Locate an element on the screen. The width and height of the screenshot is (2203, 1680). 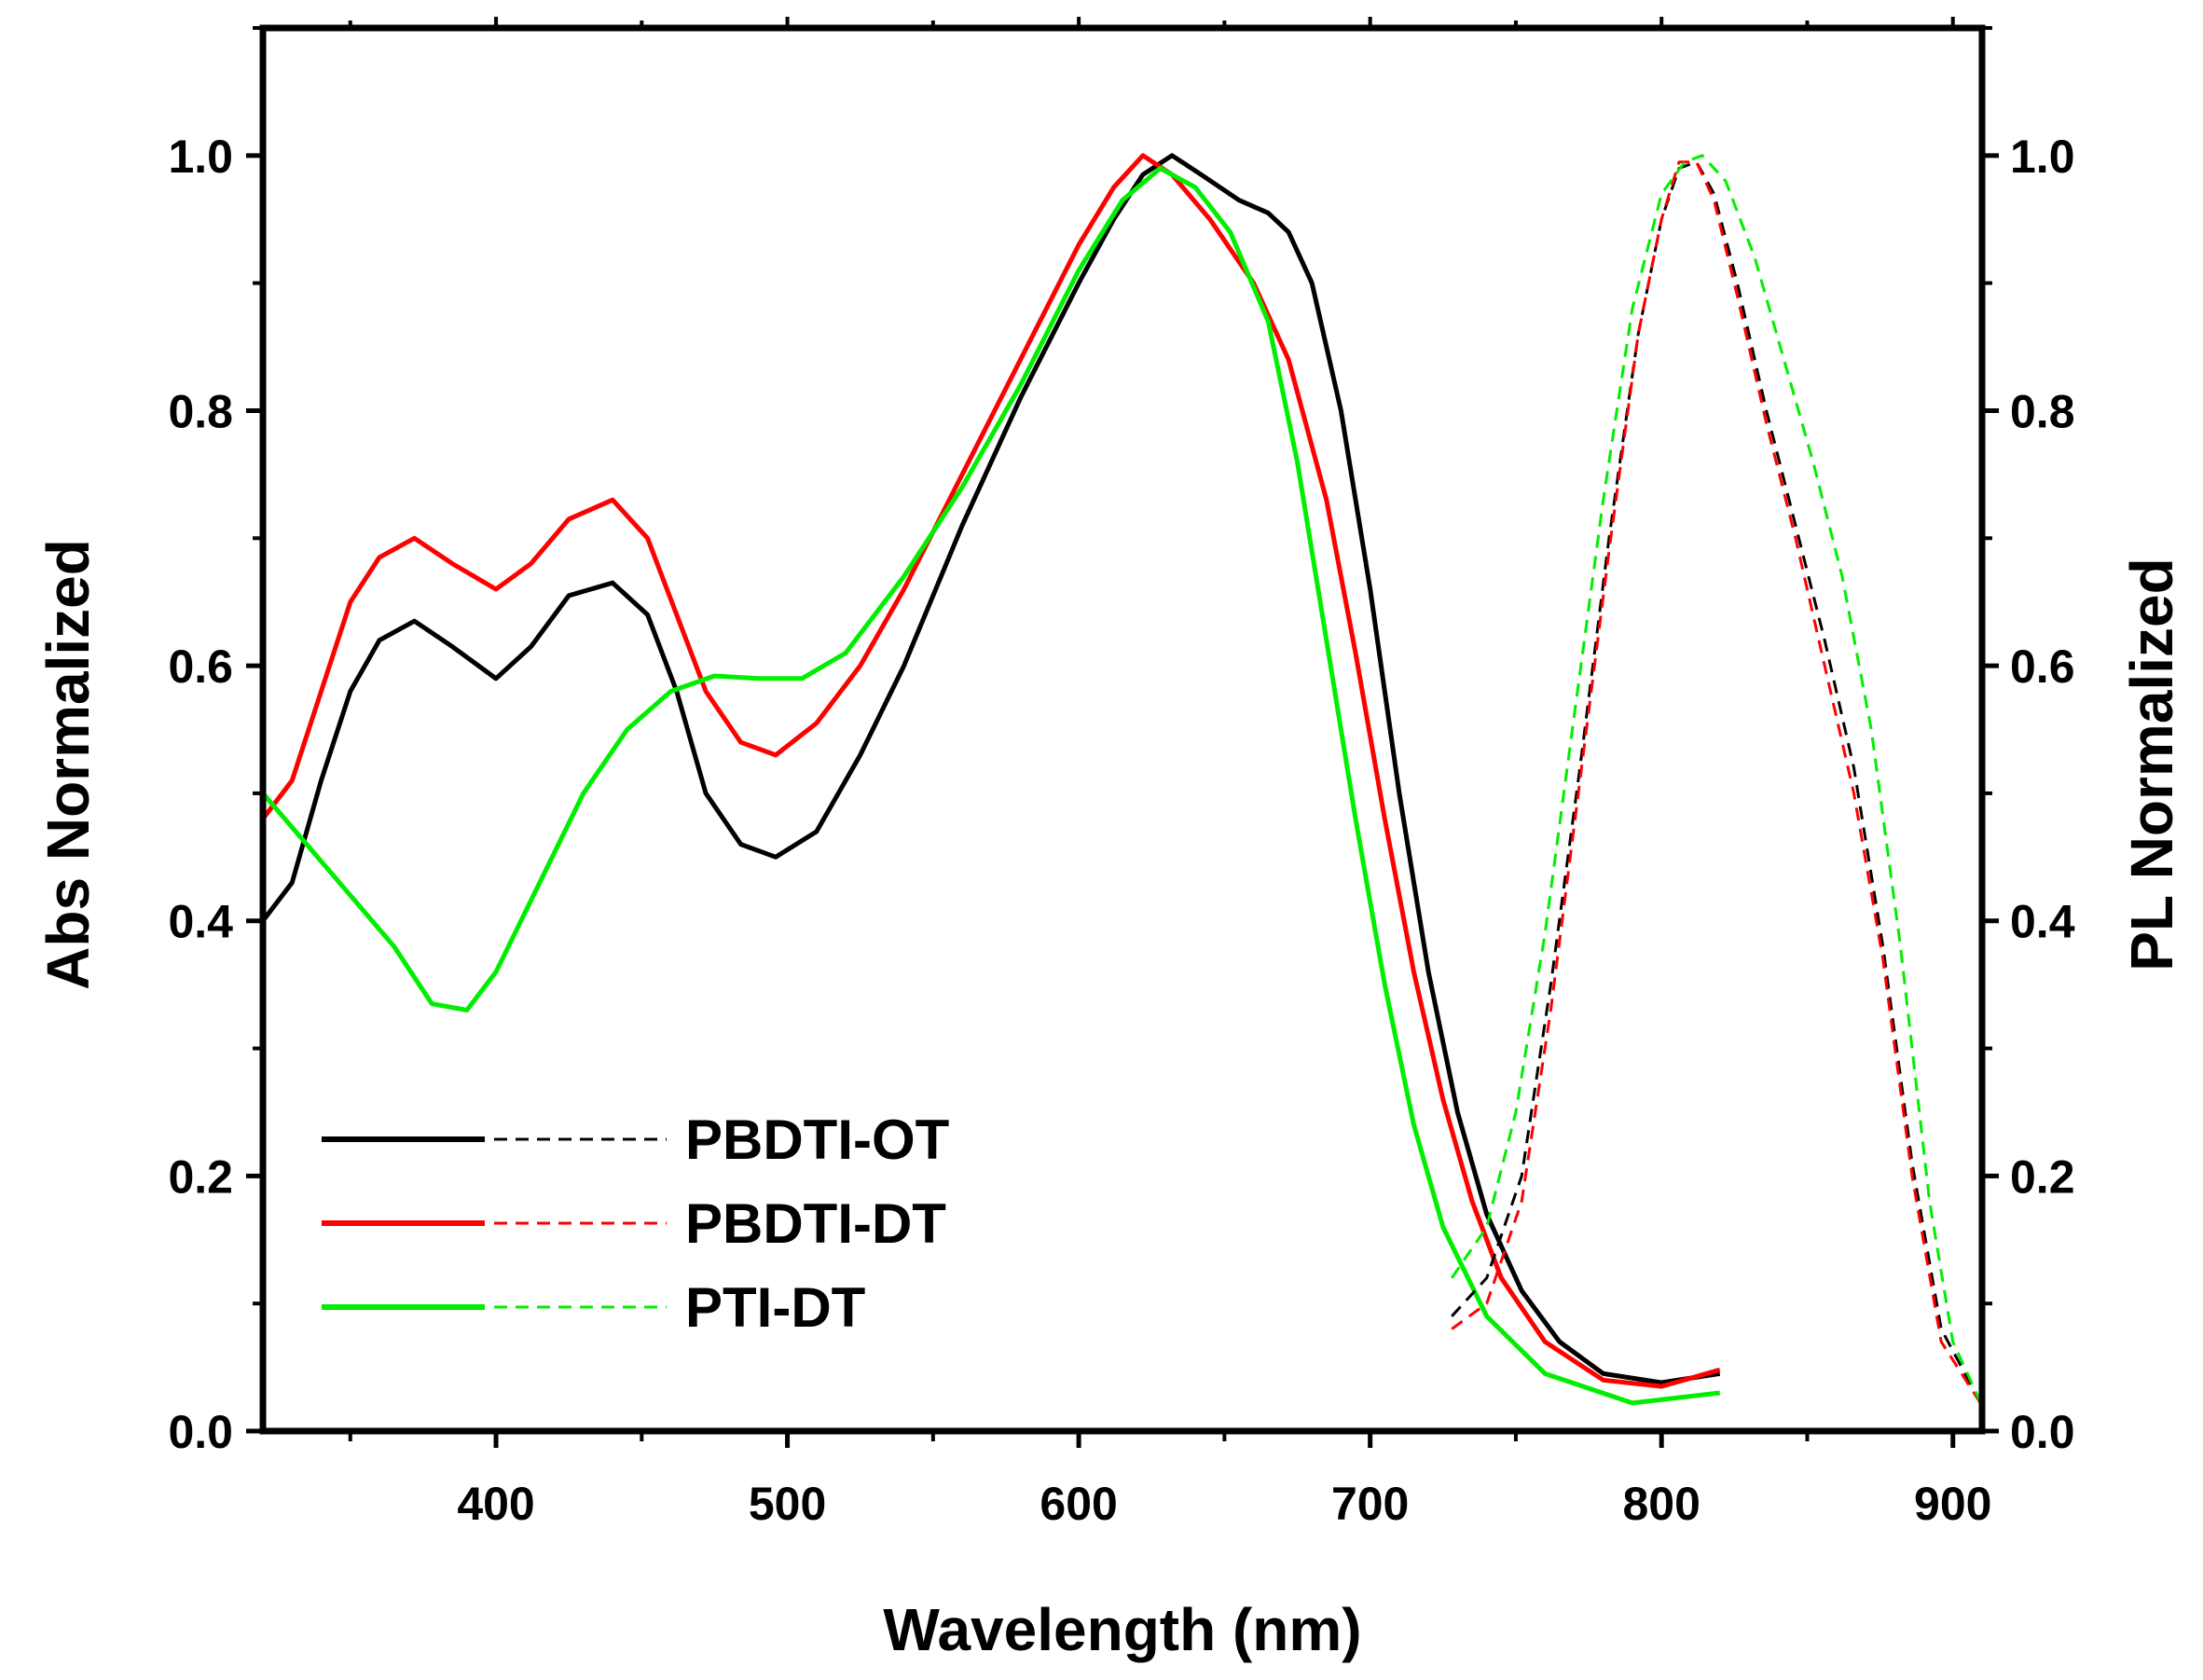
y2-tick-label: 1.0 is located at coordinates (2043, 157).